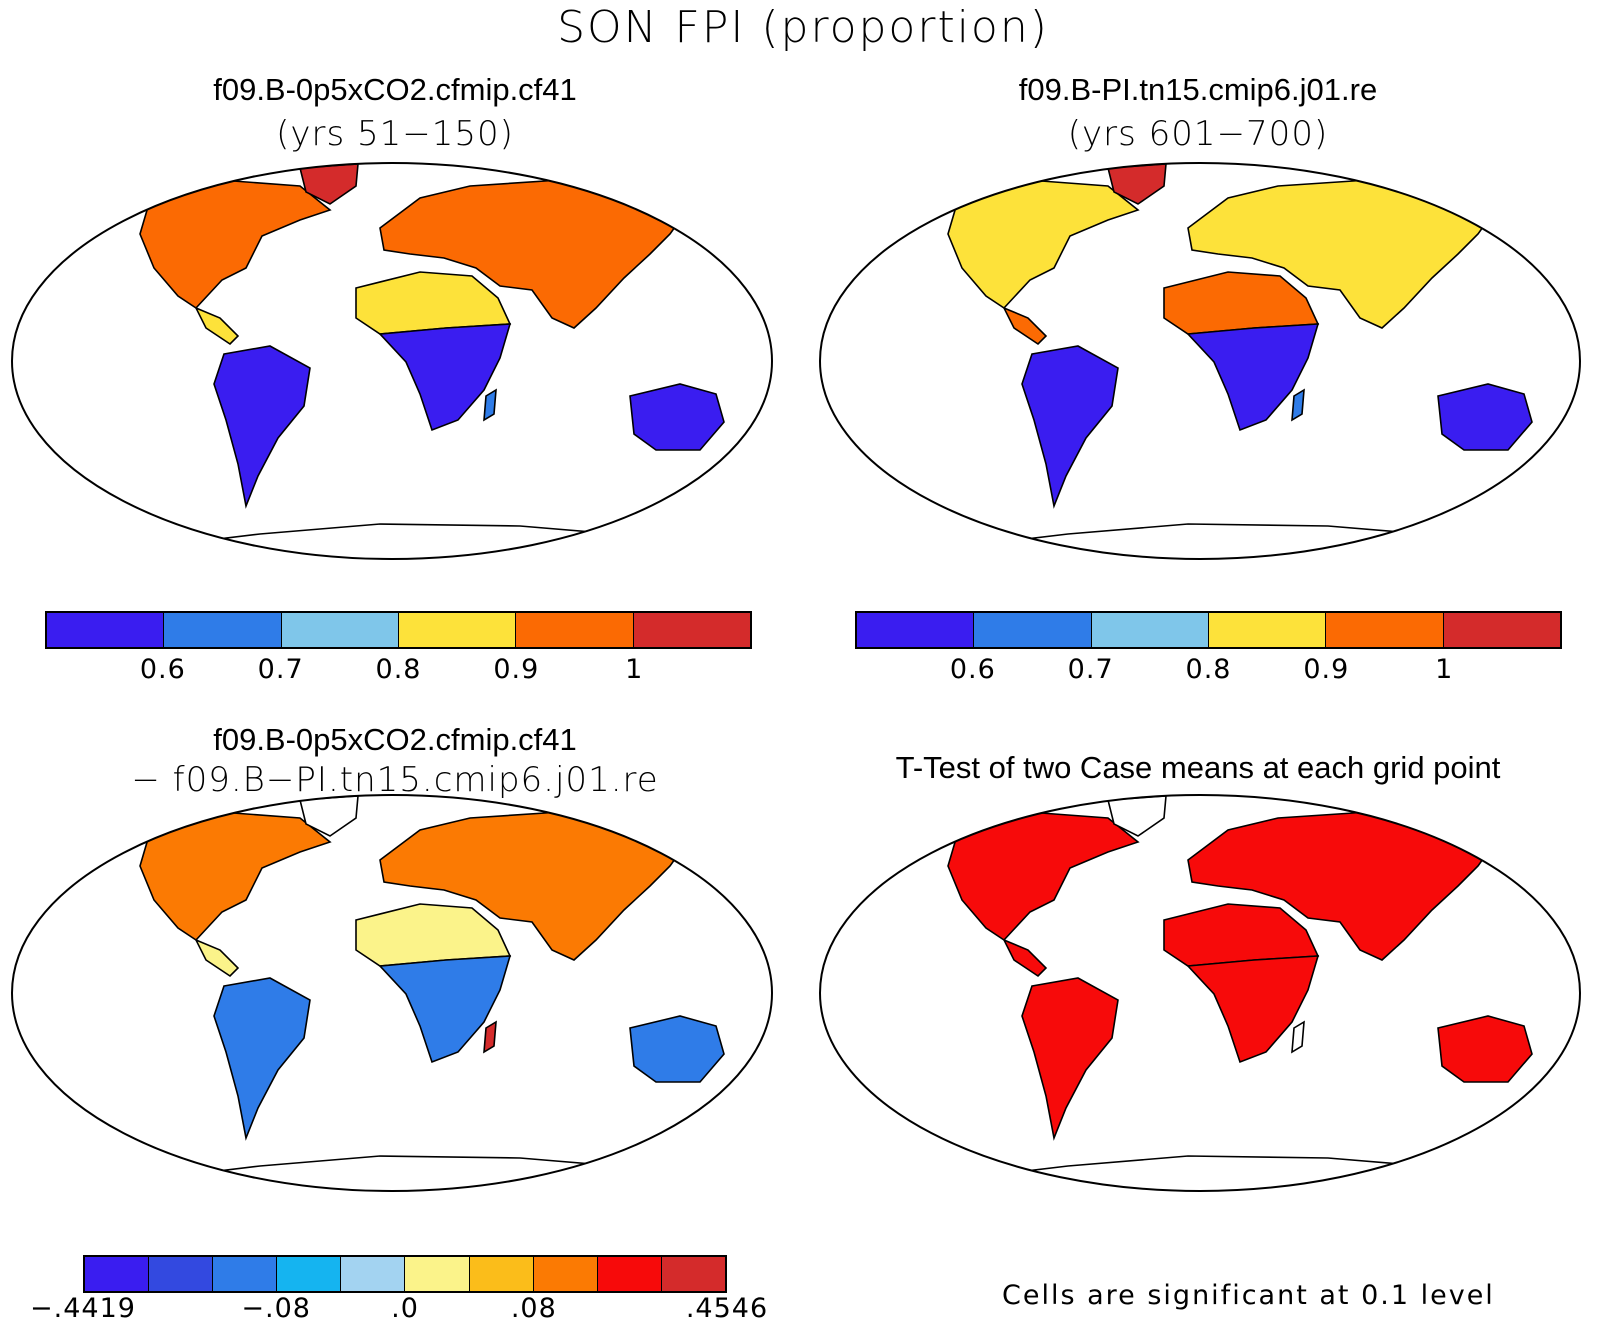  I want to click on panel1-title: f09.B-0p5xCO2.cfmip.cf41, so click(395, 89).